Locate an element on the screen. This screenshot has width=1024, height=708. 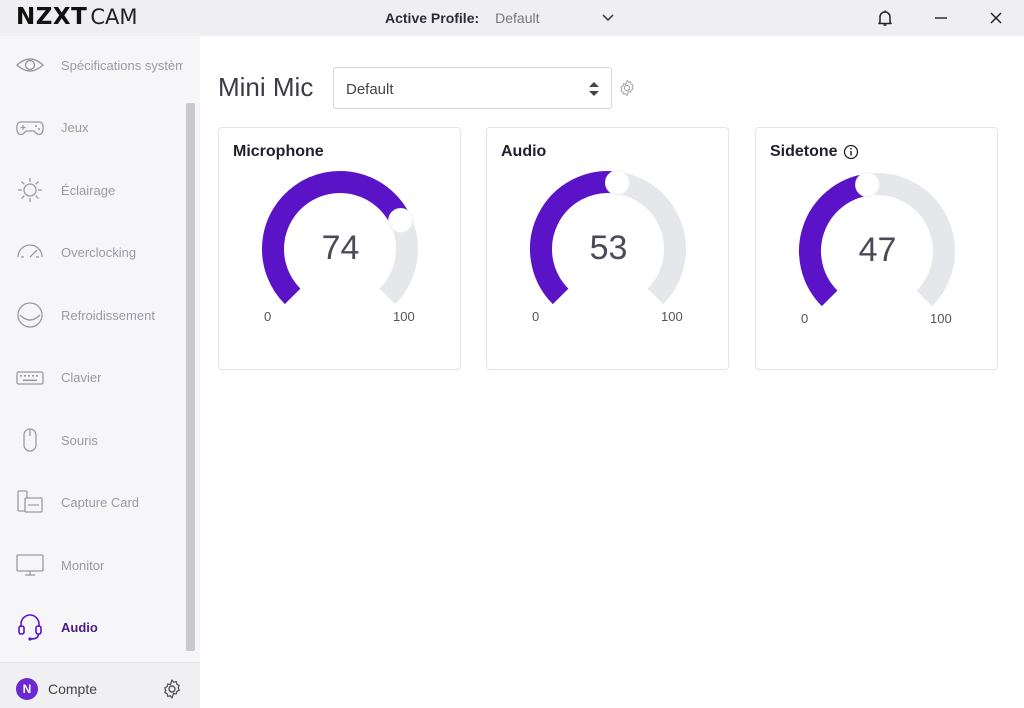
sidebar-item-monitor: Monitor is located at coordinates (93, 565).